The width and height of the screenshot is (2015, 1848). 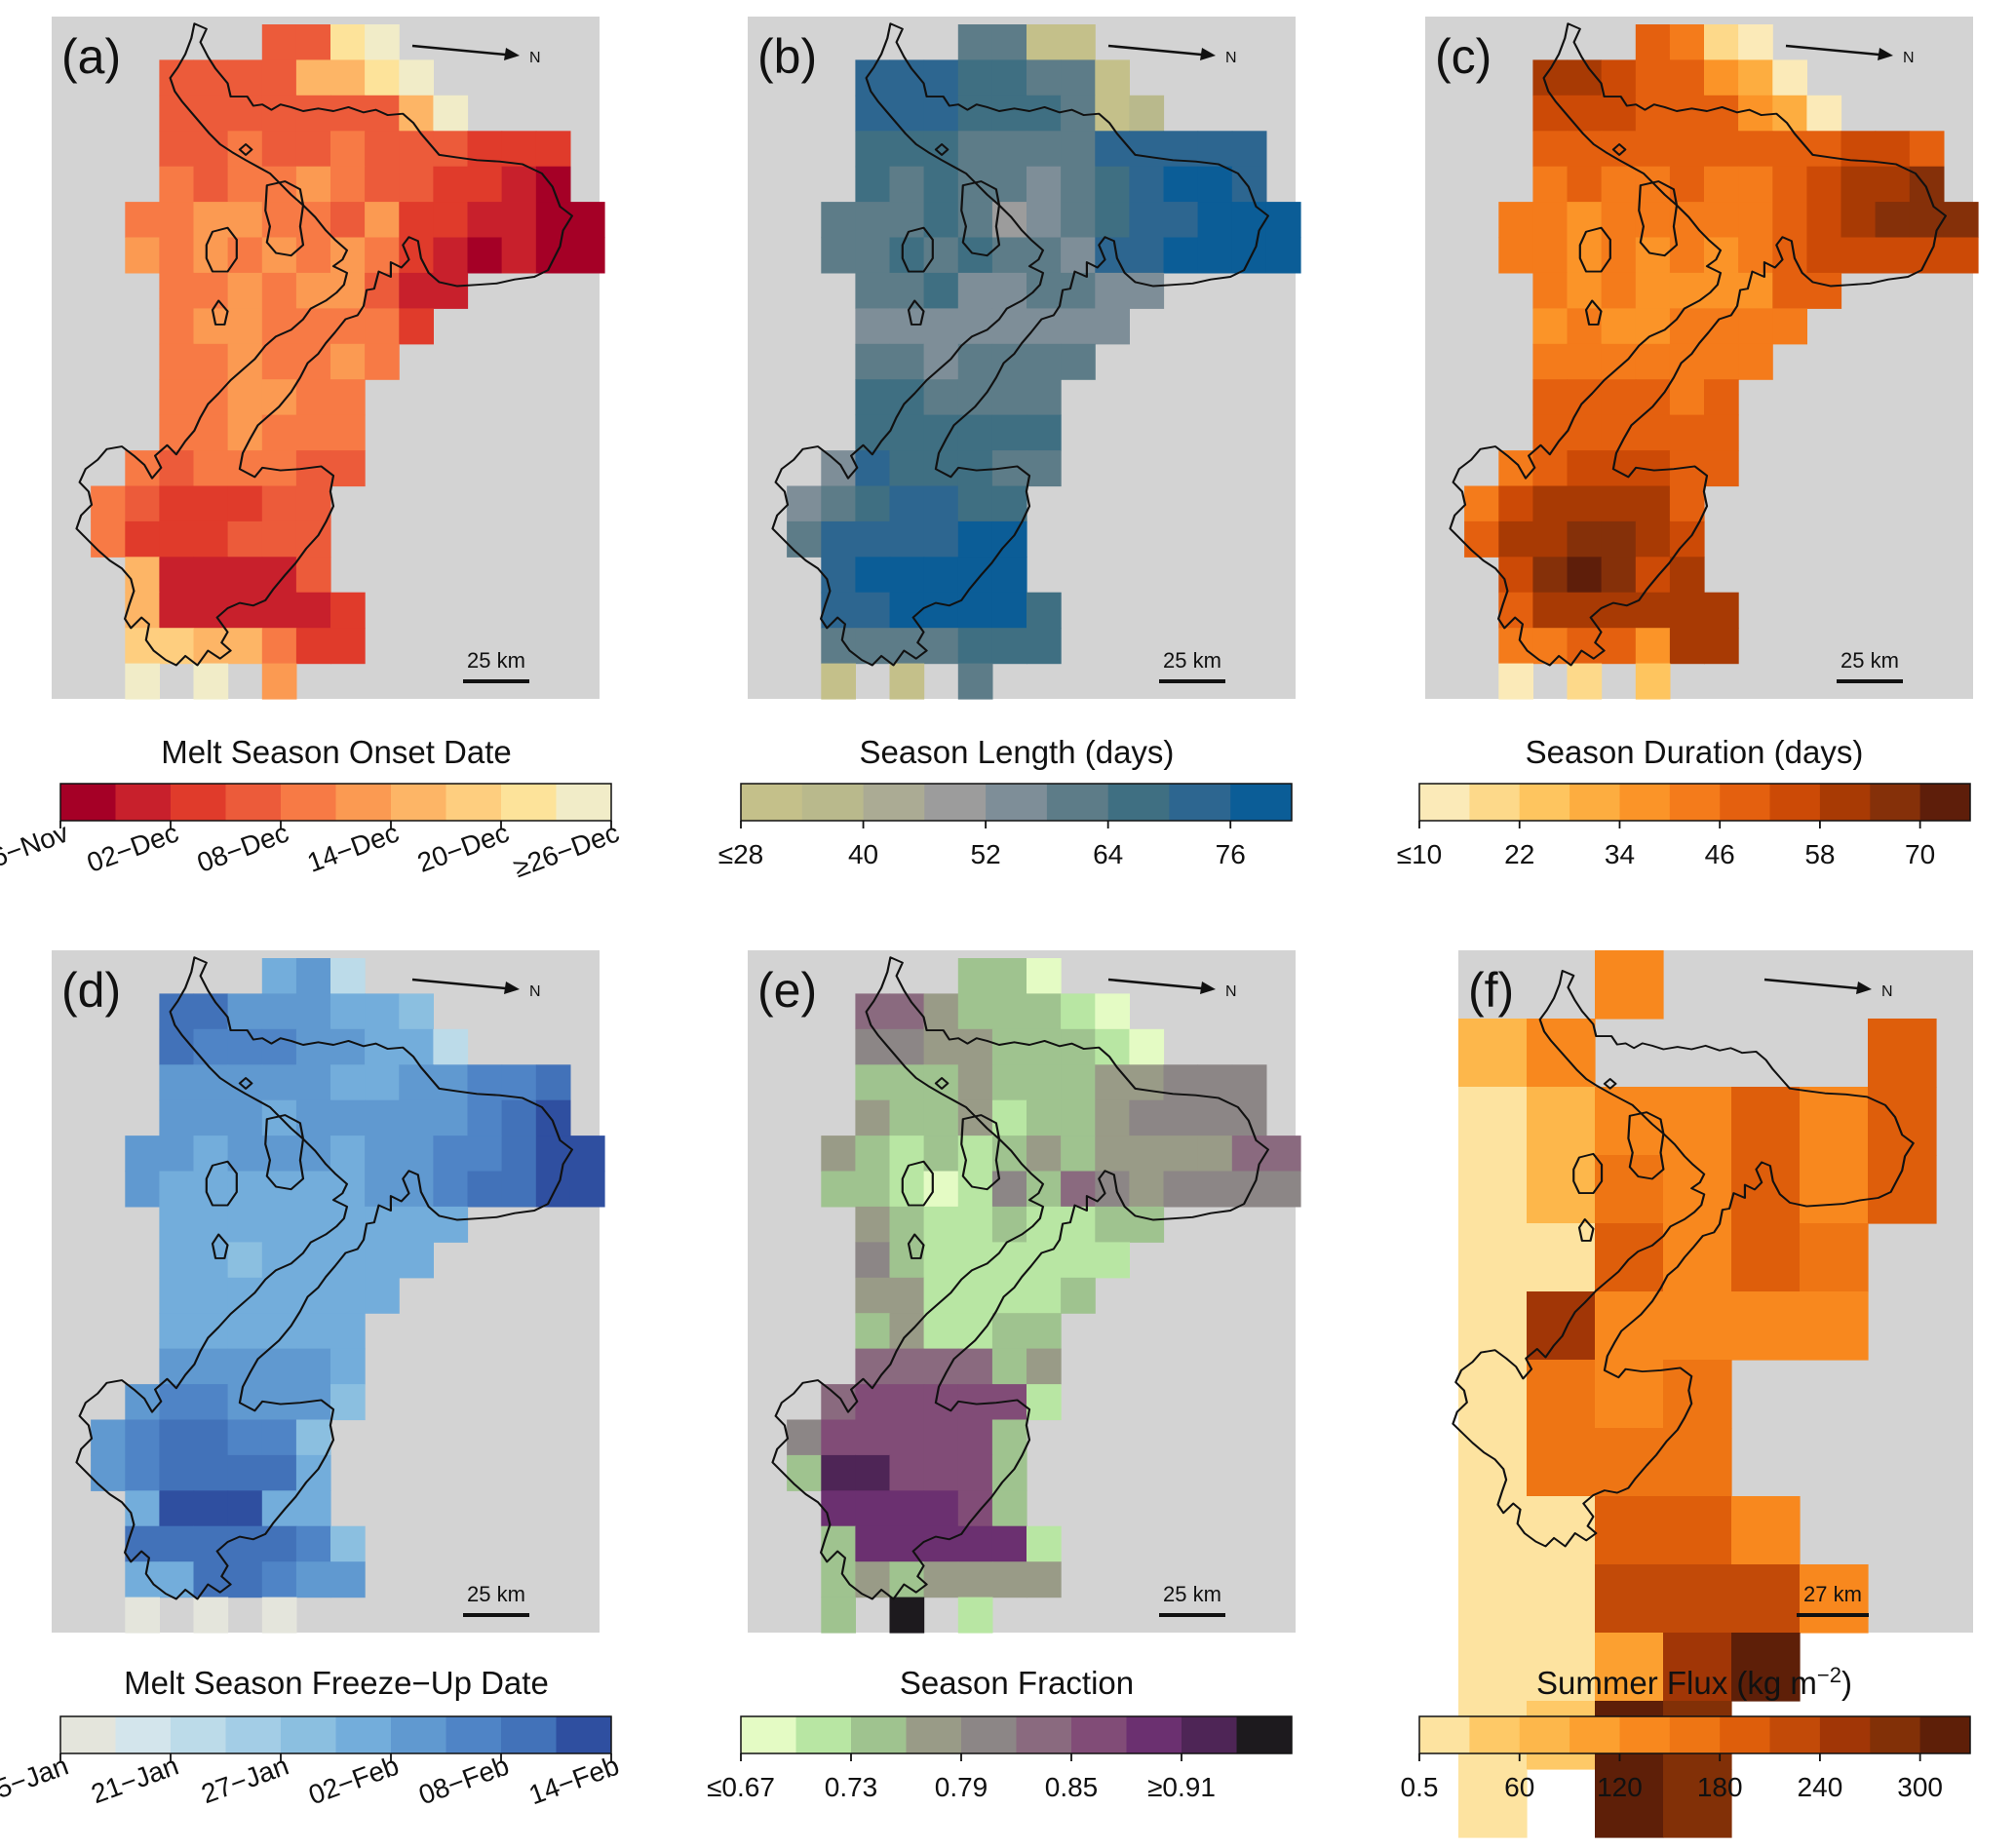 I want to click on colorbar-frame, so click(x=1016, y=802).